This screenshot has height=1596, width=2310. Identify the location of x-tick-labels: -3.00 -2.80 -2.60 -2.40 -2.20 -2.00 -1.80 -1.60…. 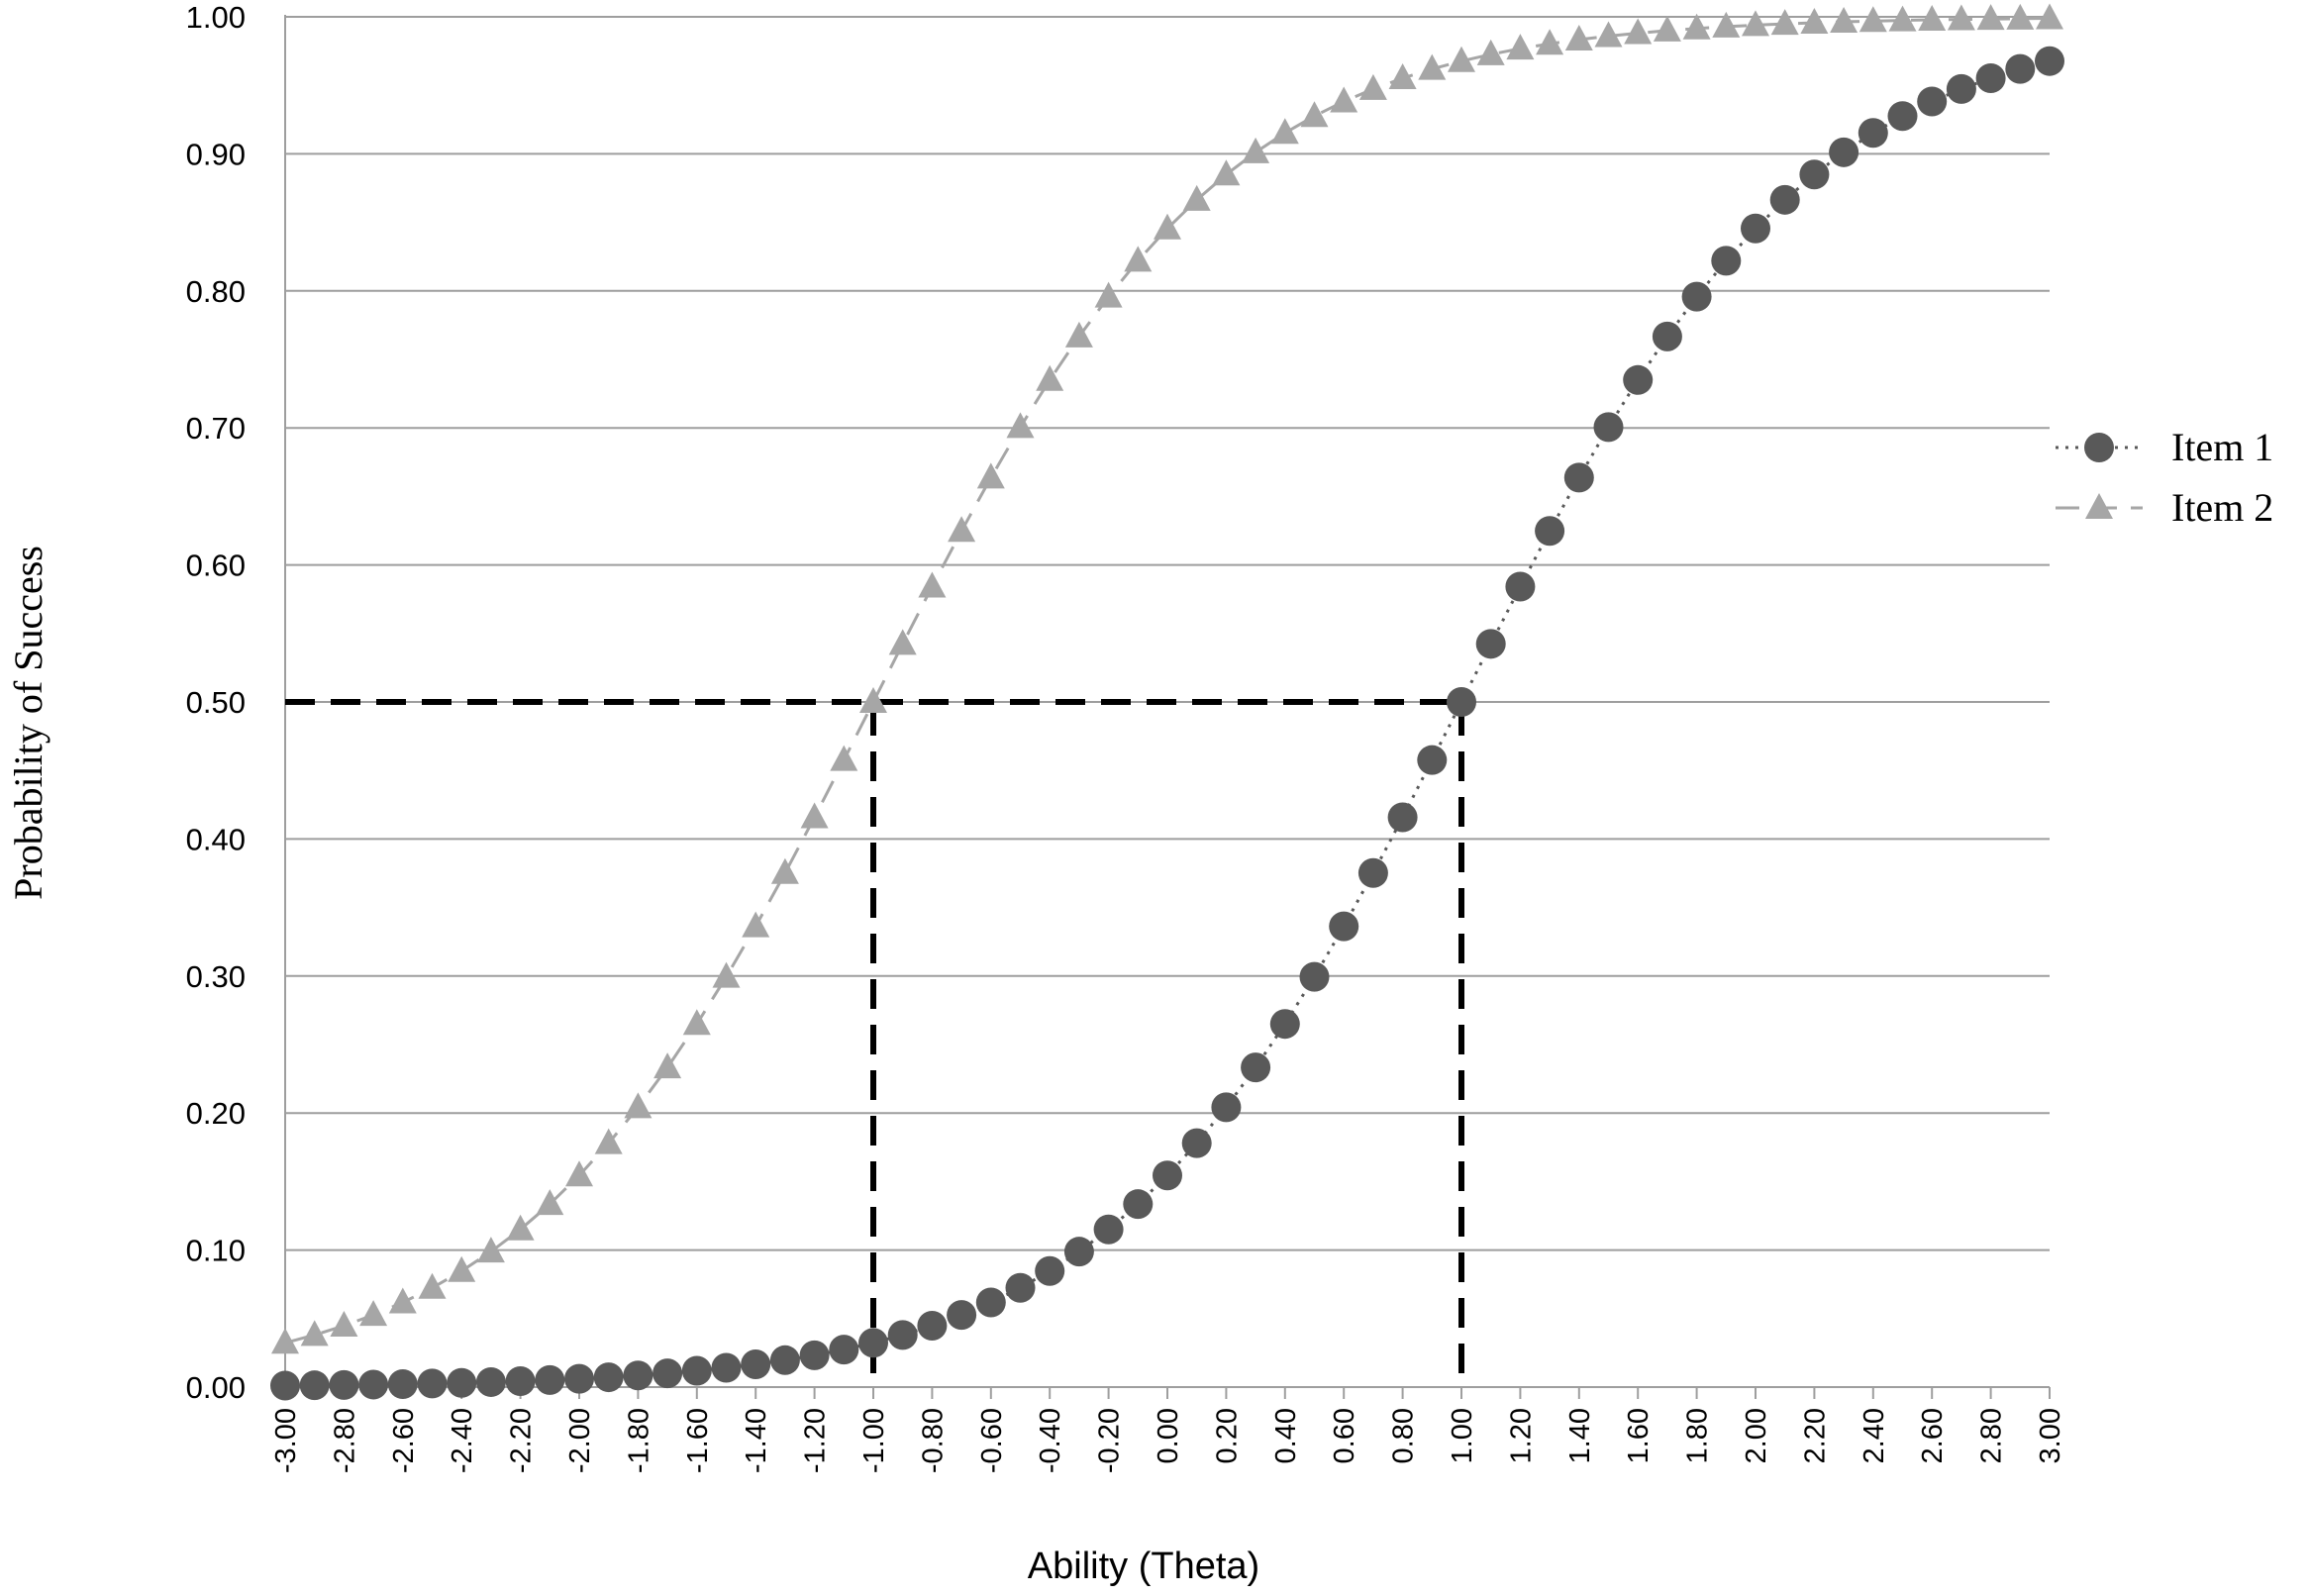
(1168, 1440).